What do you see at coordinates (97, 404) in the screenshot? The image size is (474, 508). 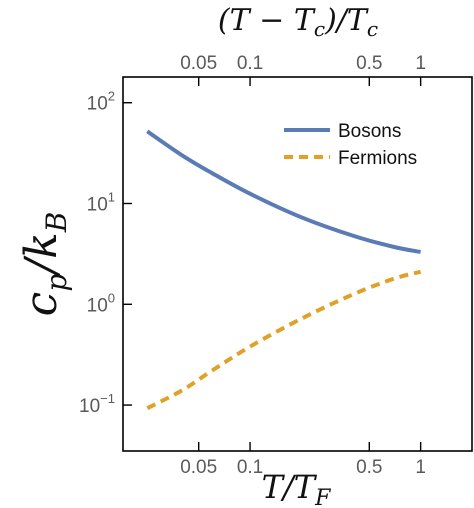 I see `y-tick-label: 10⁻¹` at bounding box center [97, 404].